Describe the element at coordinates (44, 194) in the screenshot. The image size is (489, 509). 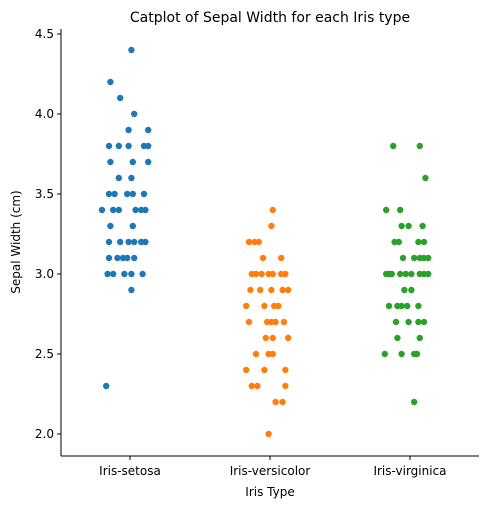
I see `y-tick-label: 3.5` at that location.